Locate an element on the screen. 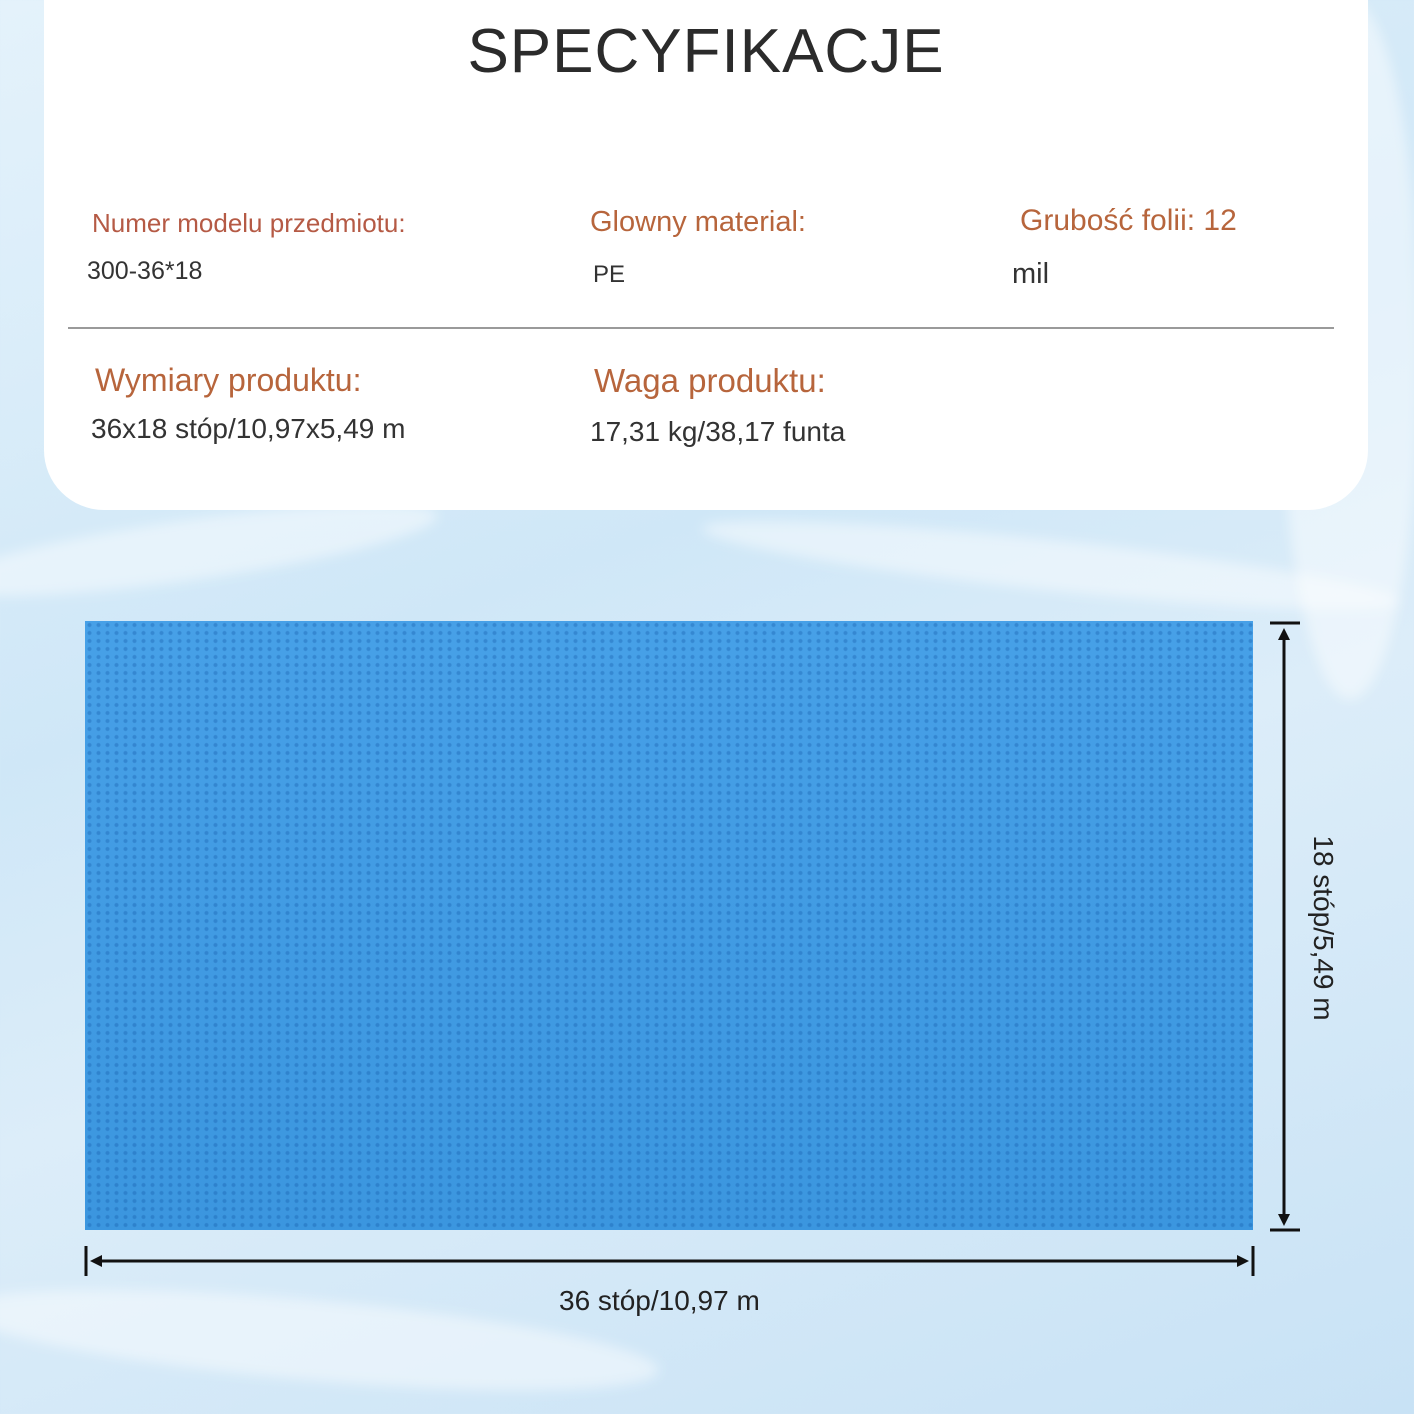  material-label: Glowny material: is located at coordinates (698, 222).